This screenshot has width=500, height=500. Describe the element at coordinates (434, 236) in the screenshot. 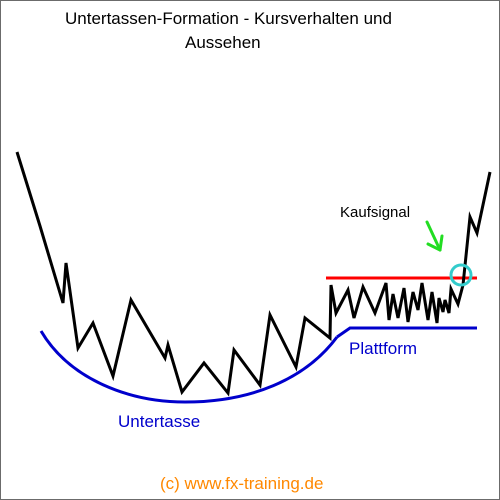

I see `green-arrow-icon` at that location.